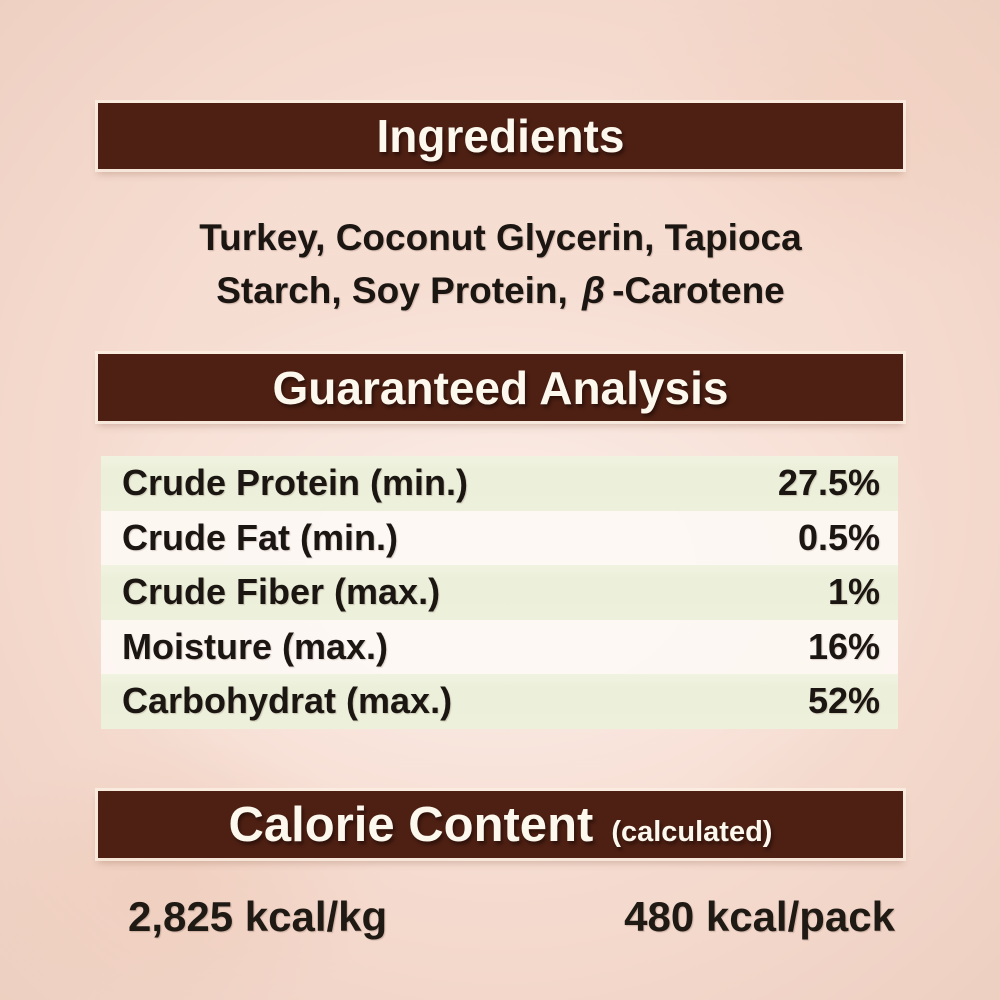 The image size is (1000, 1000). I want to click on ingredients-line-2-prefix: Starch, Soy Protein,, so click(392, 290).